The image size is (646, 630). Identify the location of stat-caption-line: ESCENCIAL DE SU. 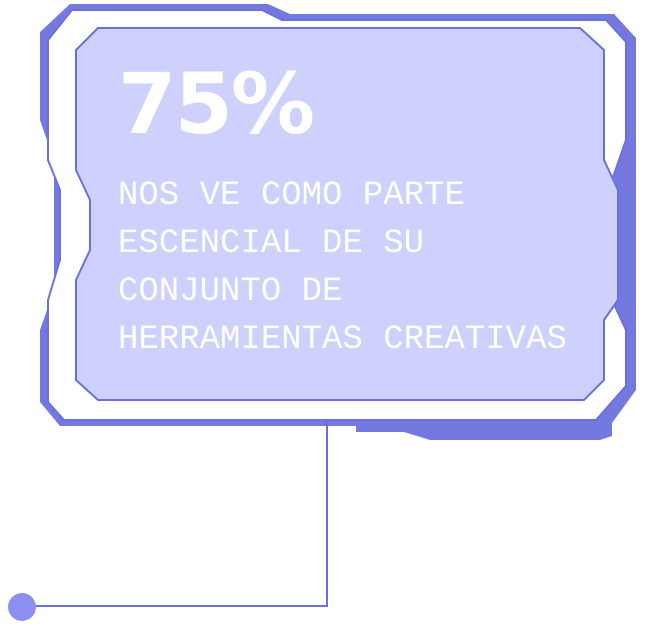
(271, 244).